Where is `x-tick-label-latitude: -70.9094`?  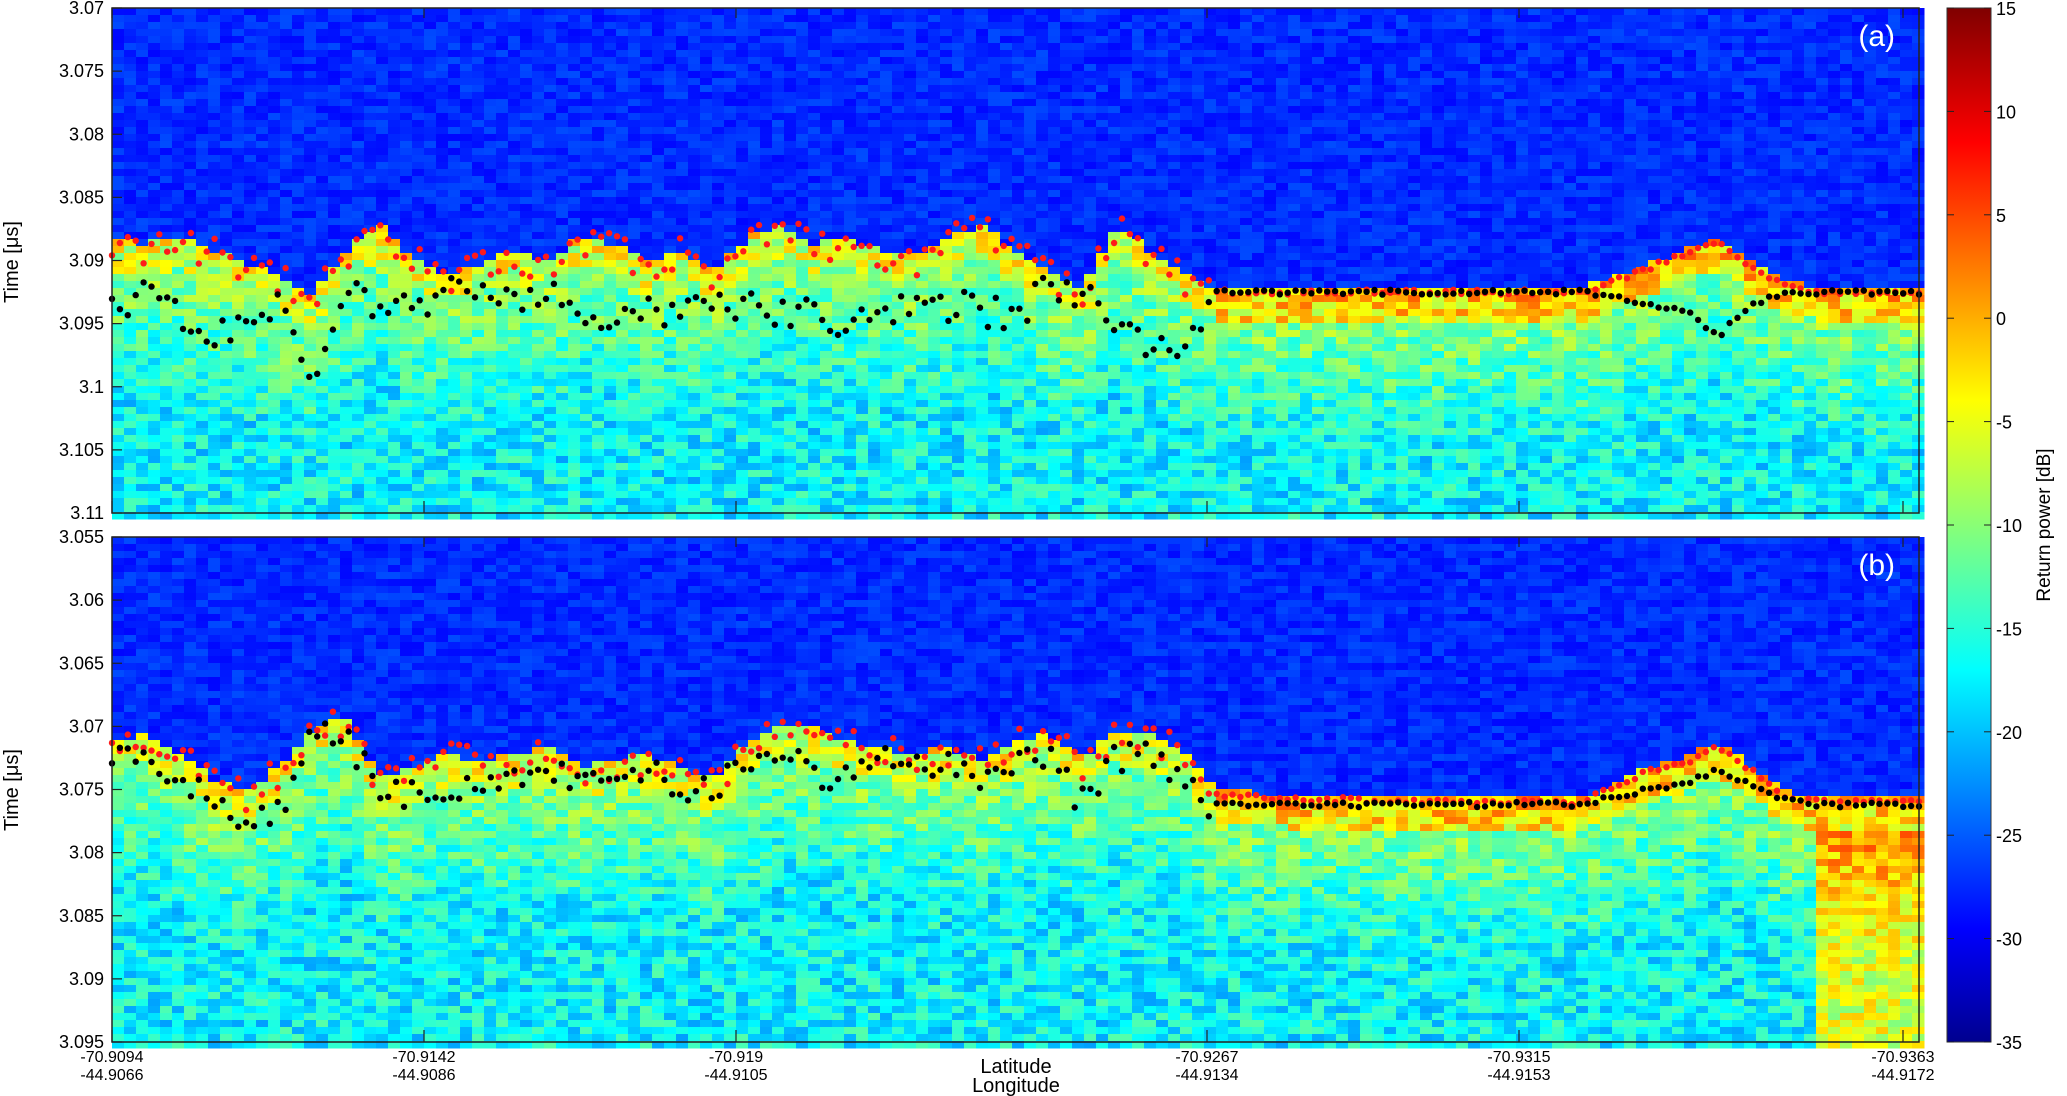 x-tick-label-latitude: -70.9094 is located at coordinates (111, 1057).